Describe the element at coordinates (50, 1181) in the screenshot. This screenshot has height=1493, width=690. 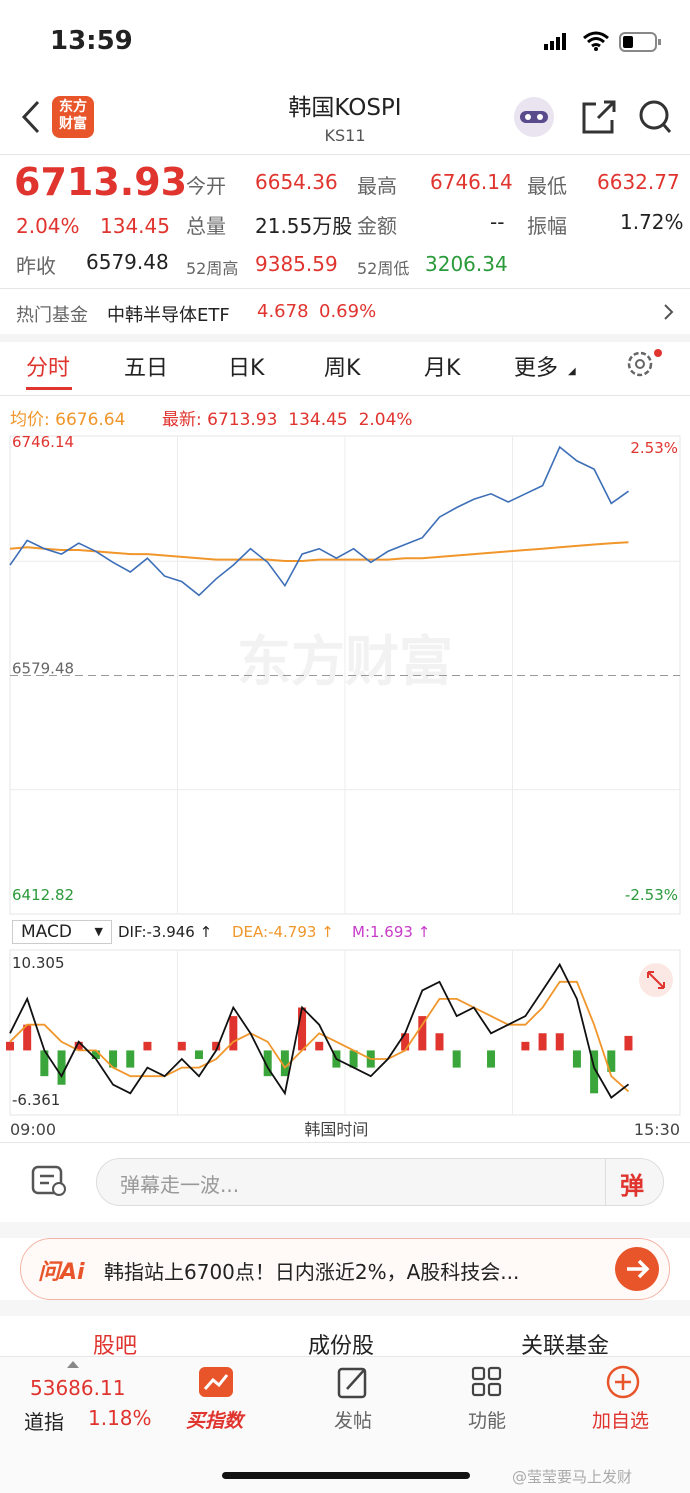
I see `danmaku-icon` at that location.